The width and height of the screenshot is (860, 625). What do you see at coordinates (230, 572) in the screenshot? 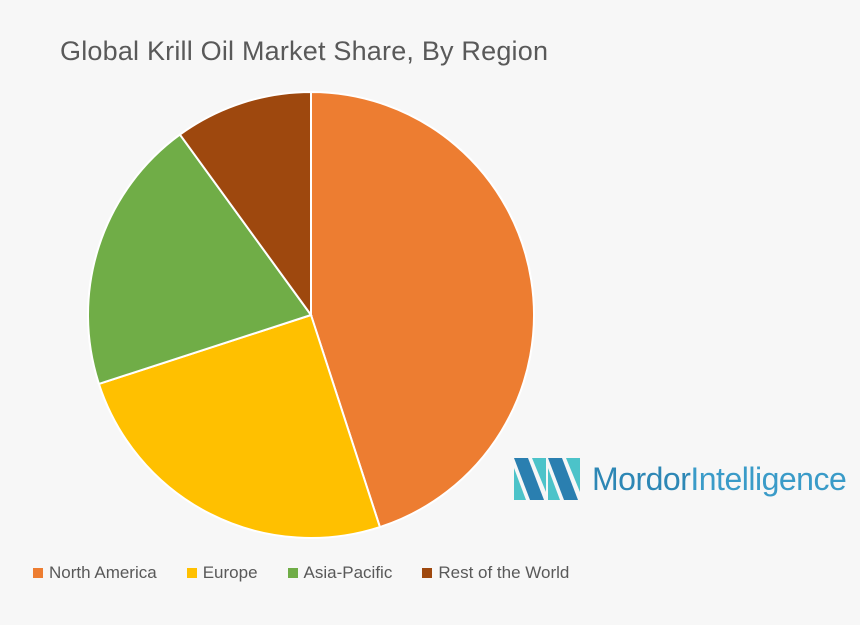
I see `legend-label: Europe` at bounding box center [230, 572].